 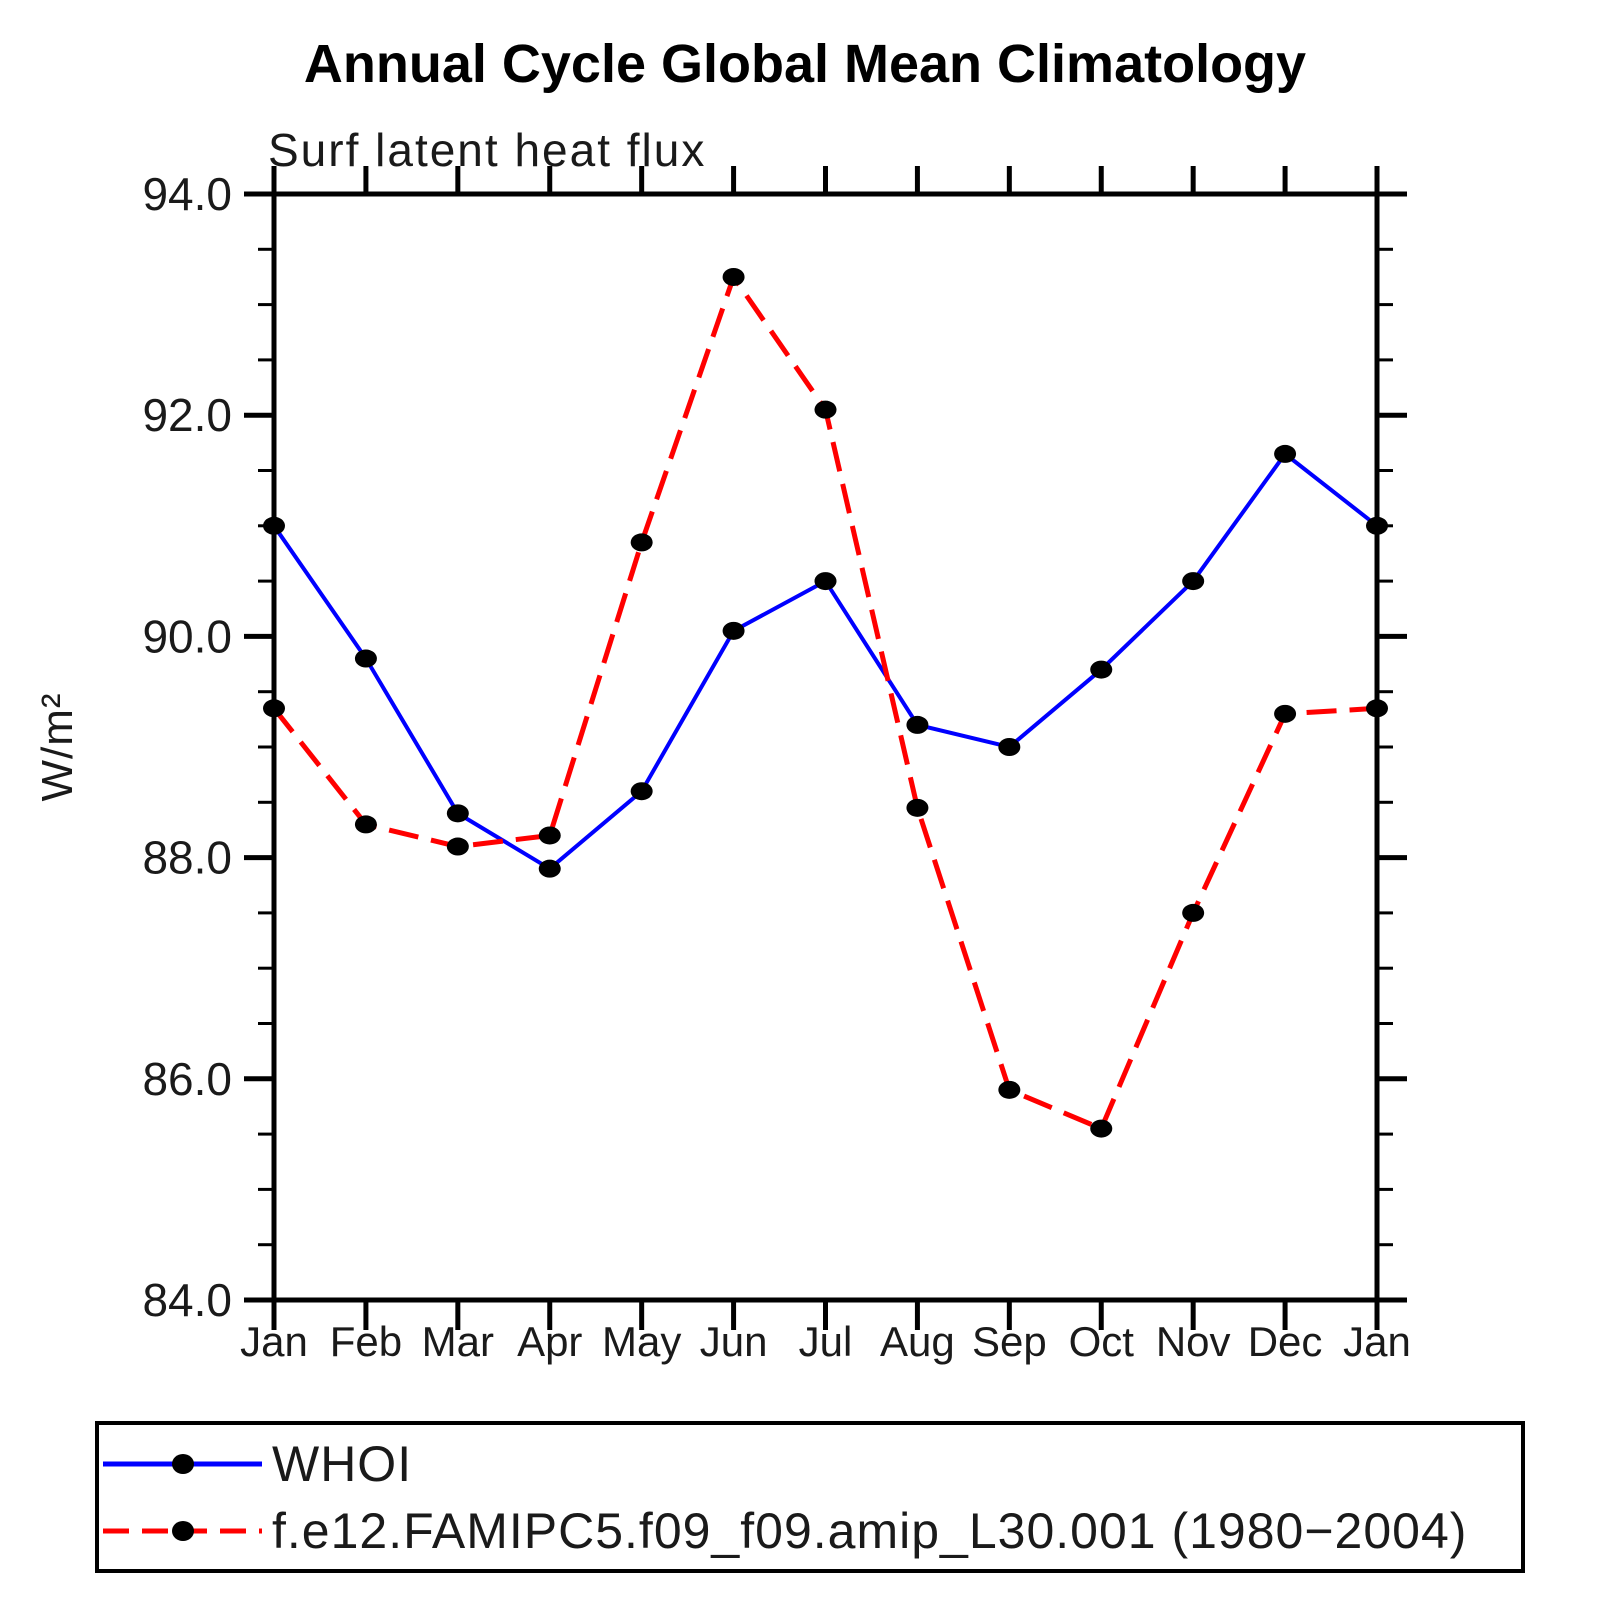 I want to click on x-tick-label: Aug, so click(x=917, y=1341).